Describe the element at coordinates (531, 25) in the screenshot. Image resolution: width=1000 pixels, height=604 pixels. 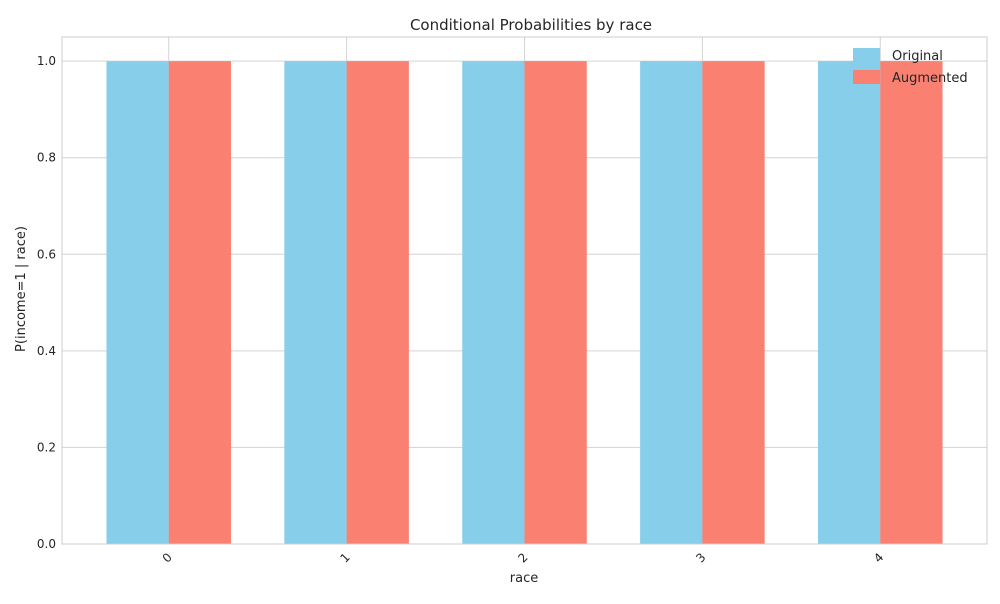
I see `chart-title: Conditional Probabilities by race` at that location.